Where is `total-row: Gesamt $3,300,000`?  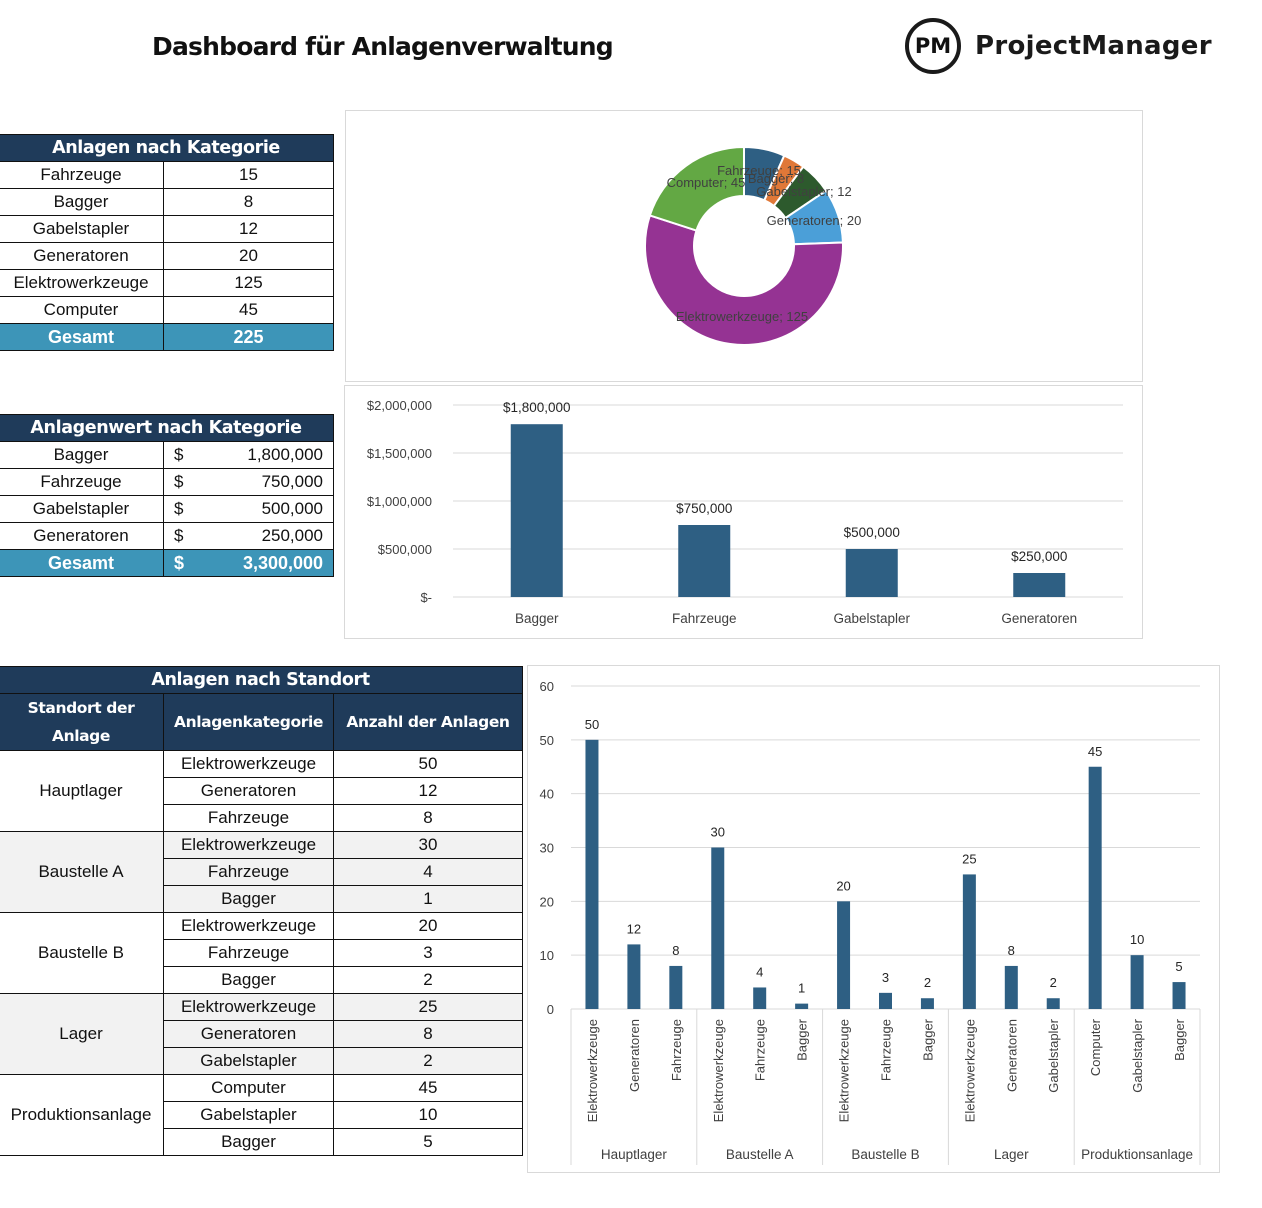
total-row: Gesamt $3,300,000 is located at coordinates (167, 563).